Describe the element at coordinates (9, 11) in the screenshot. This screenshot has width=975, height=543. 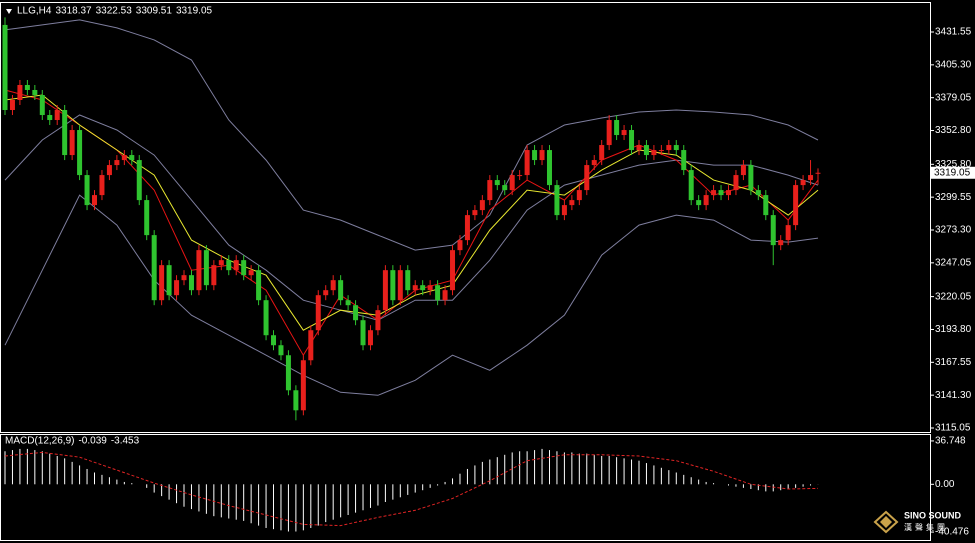
I see `menu-triangle` at that location.